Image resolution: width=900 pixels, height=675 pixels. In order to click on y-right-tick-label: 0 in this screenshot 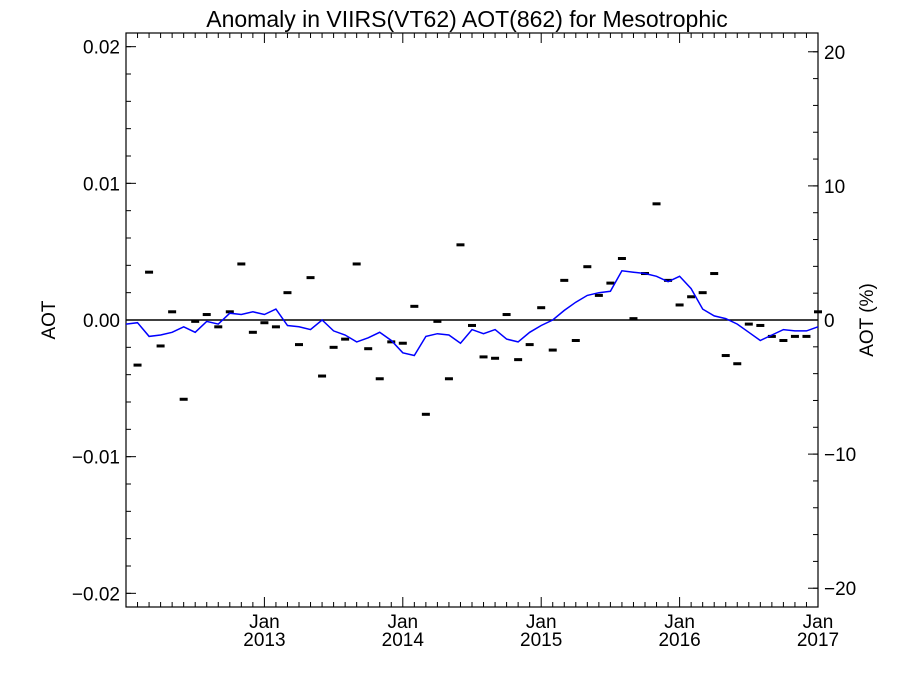, I will do `click(829, 321)`.